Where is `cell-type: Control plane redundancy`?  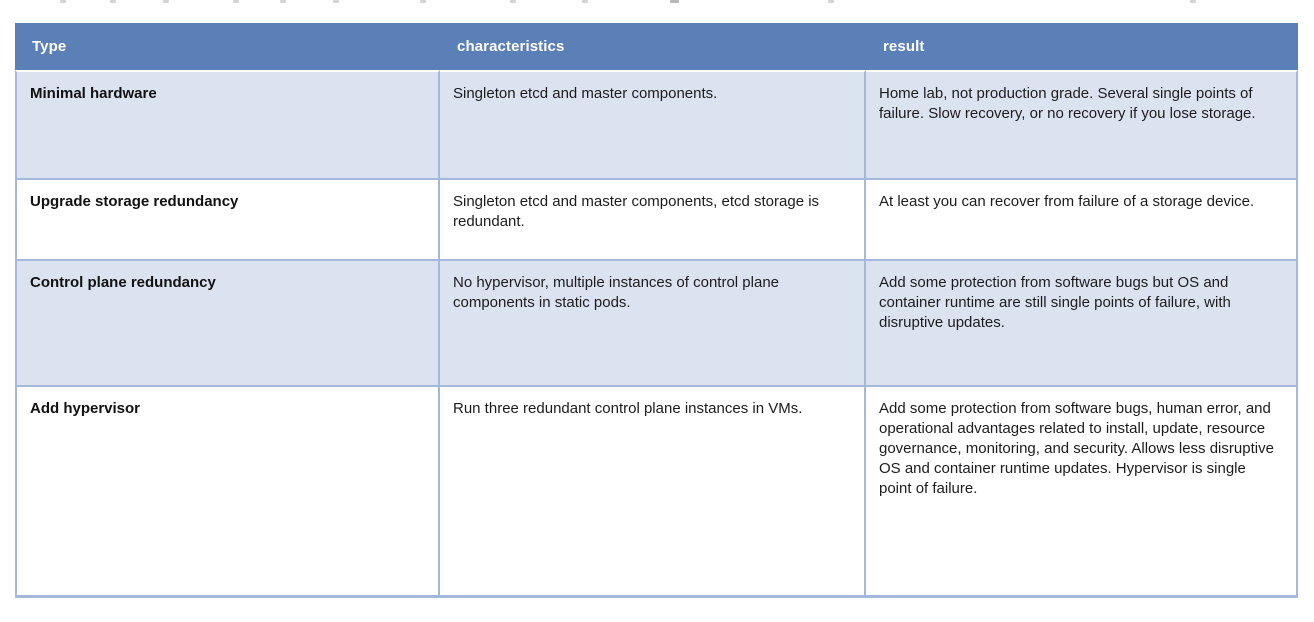 cell-type: Control plane redundancy is located at coordinates (227, 324).